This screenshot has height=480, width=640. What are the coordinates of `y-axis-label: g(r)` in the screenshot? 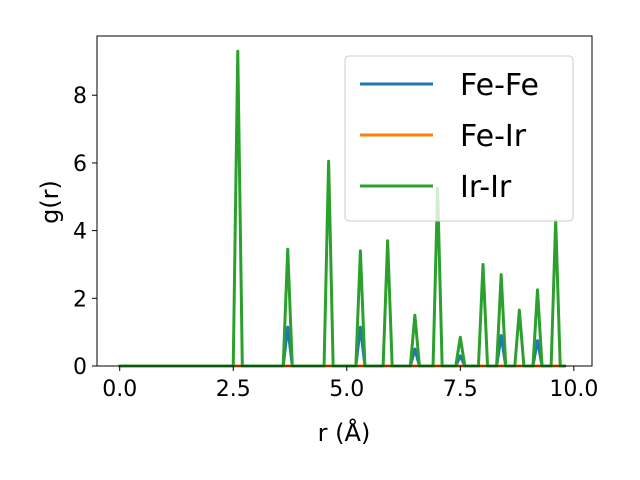 It's located at (50, 202).